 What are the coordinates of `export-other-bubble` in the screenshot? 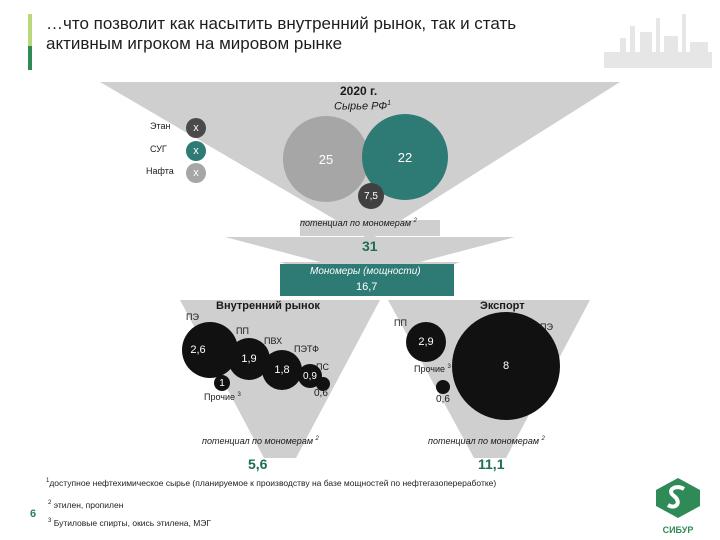 It's located at (443, 387).